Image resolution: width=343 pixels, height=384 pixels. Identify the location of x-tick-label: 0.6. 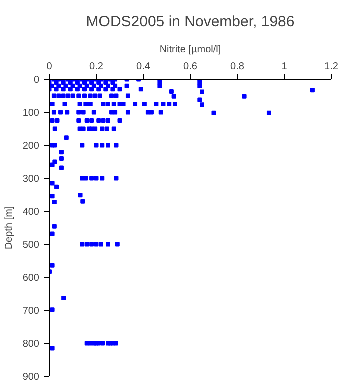
(191, 67).